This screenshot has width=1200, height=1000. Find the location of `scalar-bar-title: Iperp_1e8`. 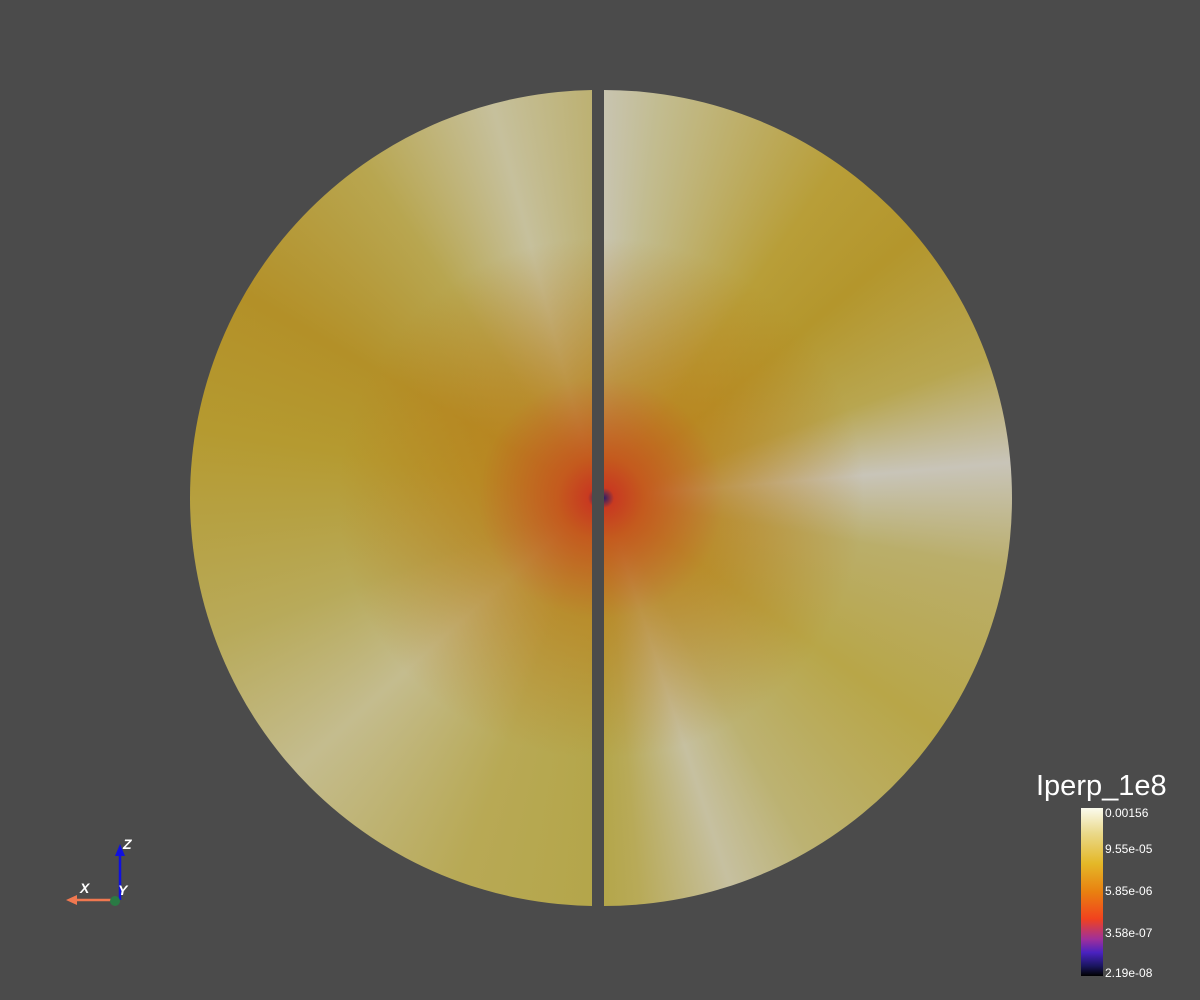

scalar-bar-title: Iperp_1e8 is located at coordinates (1101, 786).